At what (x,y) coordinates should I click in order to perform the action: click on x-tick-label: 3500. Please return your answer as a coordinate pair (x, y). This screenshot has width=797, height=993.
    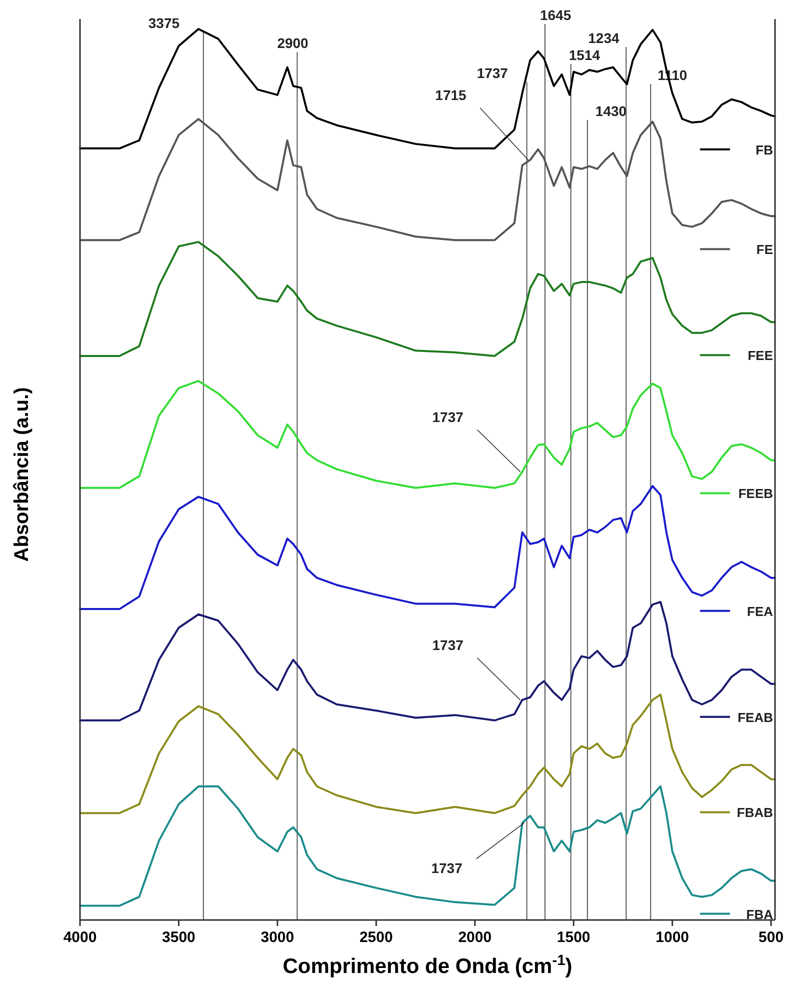
    Looking at the image, I should click on (179, 937).